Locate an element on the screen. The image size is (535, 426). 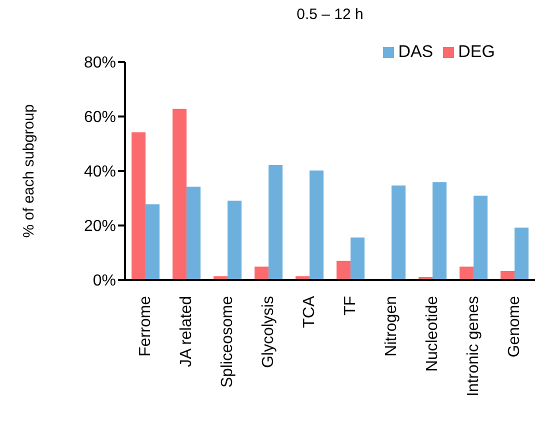
x-tick-label: Glycolysis is located at coordinates (268, 332).